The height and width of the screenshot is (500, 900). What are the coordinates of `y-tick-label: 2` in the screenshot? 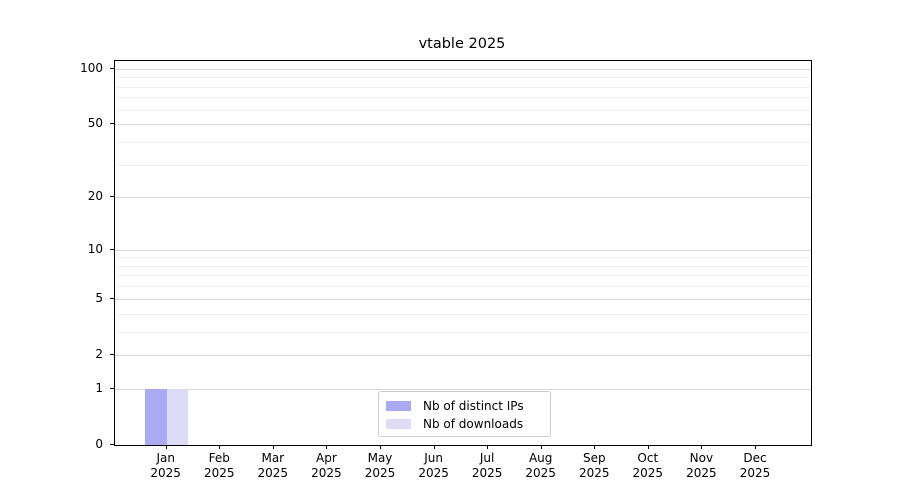 It's located at (99, 354).